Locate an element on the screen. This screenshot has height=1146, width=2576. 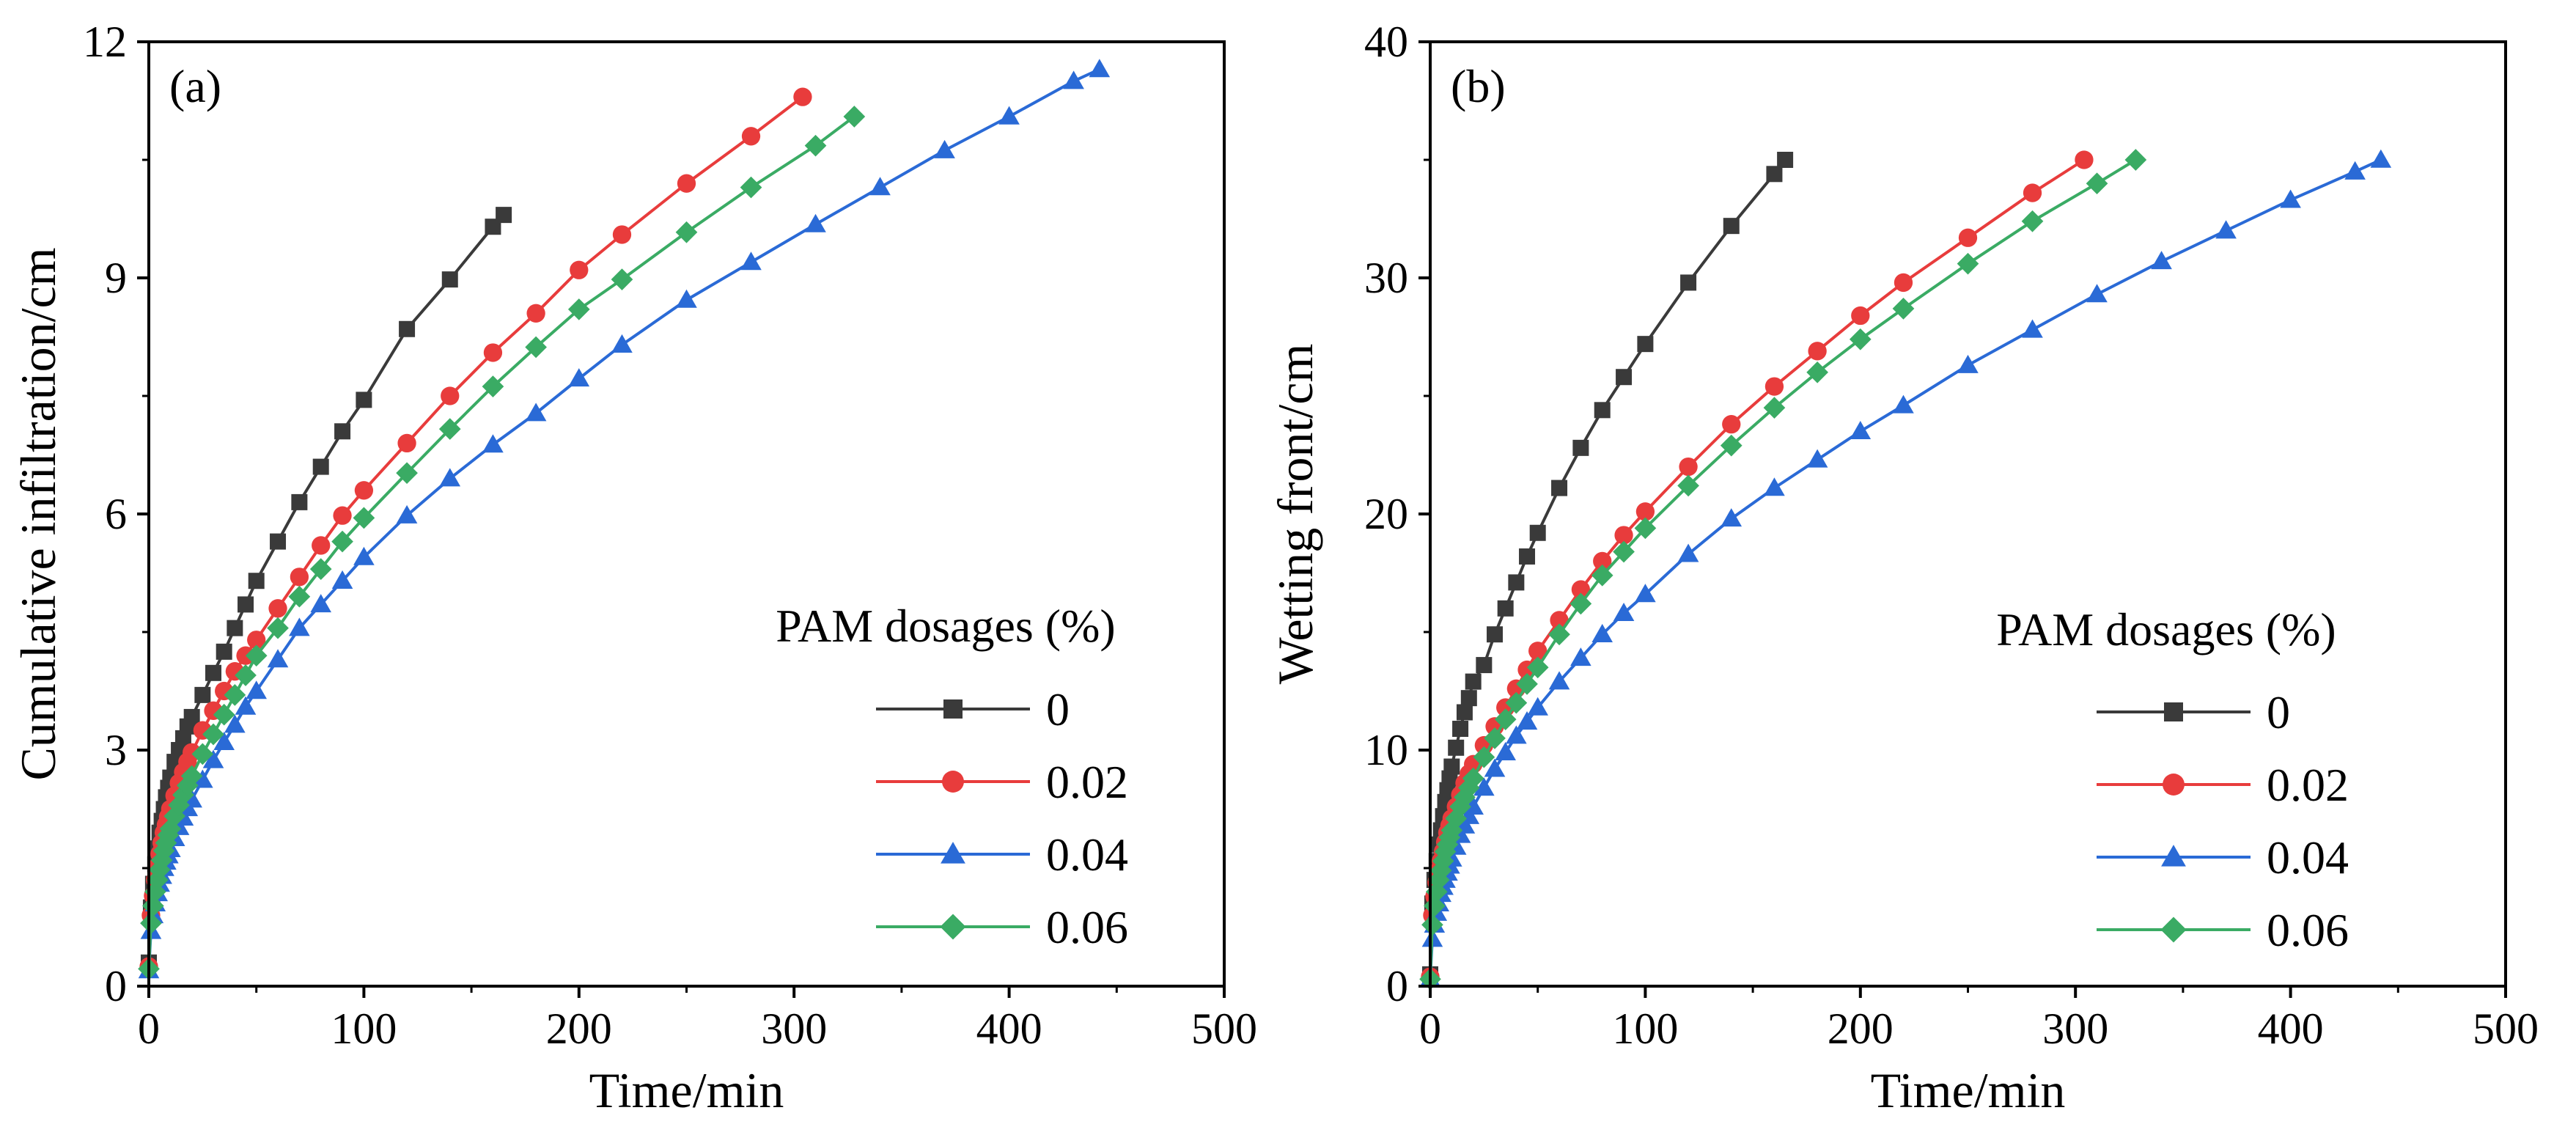
y-tick-label: 40 is located at coordinates (1386, 42).